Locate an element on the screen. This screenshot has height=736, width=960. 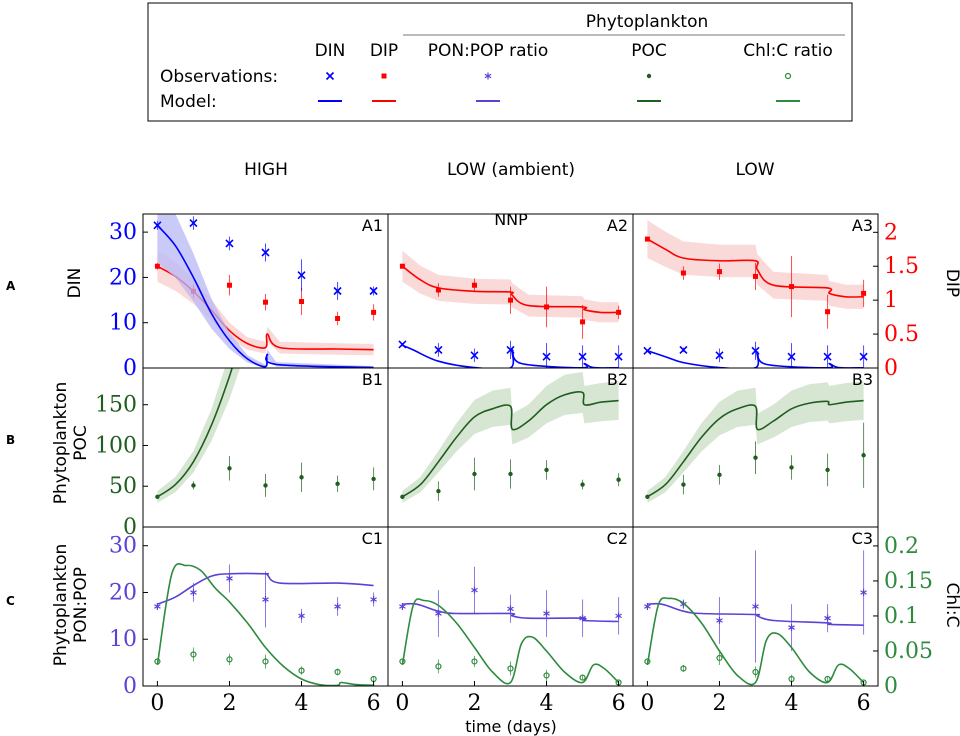
legend-obs-chl is located at coordinates (788, 76).